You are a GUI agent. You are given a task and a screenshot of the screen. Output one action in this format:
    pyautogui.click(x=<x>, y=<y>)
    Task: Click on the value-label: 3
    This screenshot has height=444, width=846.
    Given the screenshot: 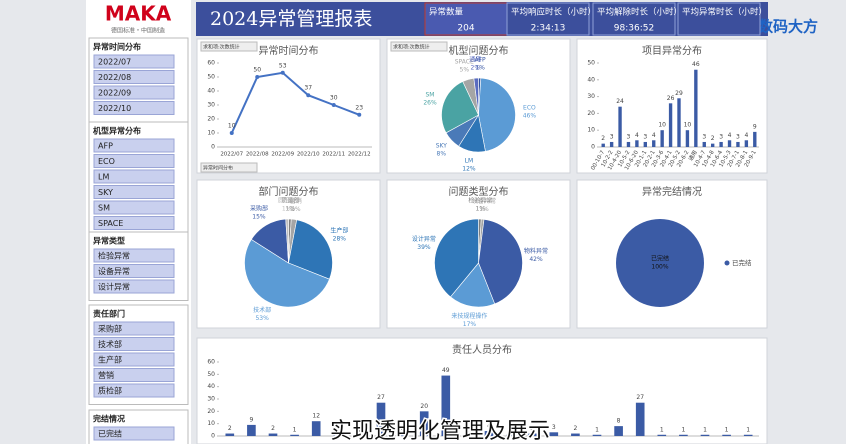 What is the action you would take?
    pyautogui.click(x=645, y=136)
    